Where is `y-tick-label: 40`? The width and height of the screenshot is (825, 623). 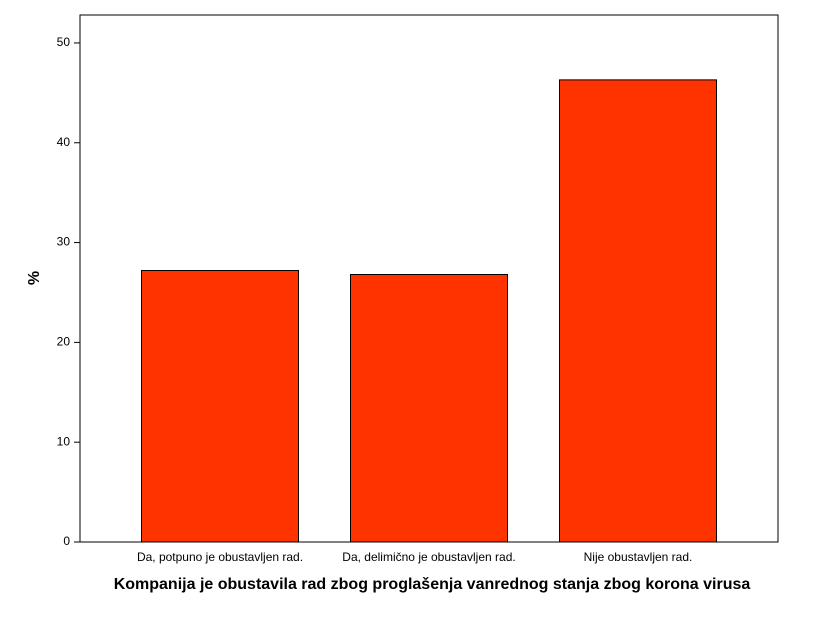 y-tick-label: 40 is located at coordinates (64, 142).